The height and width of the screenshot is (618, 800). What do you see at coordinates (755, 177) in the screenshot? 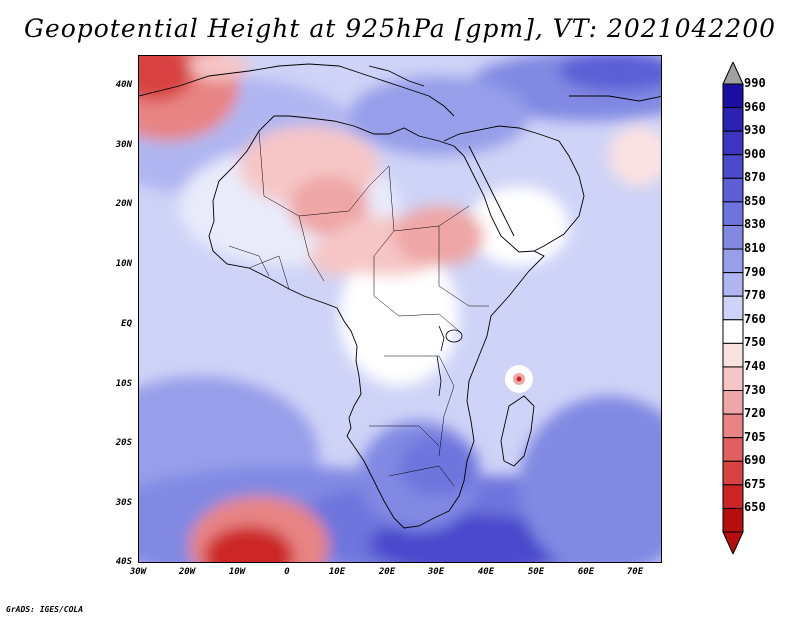
I see `colorbar-label: 870` at bounding box center [755, 177].